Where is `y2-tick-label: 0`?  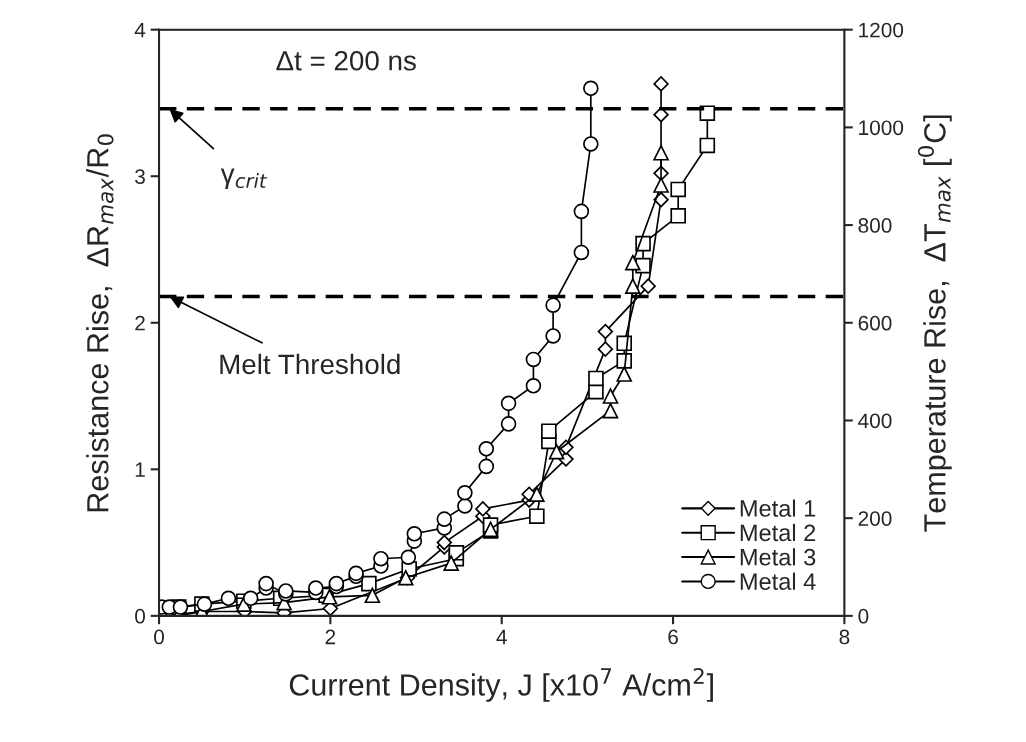
y2-tick-label: 0 is located at coordinates (863, 616).